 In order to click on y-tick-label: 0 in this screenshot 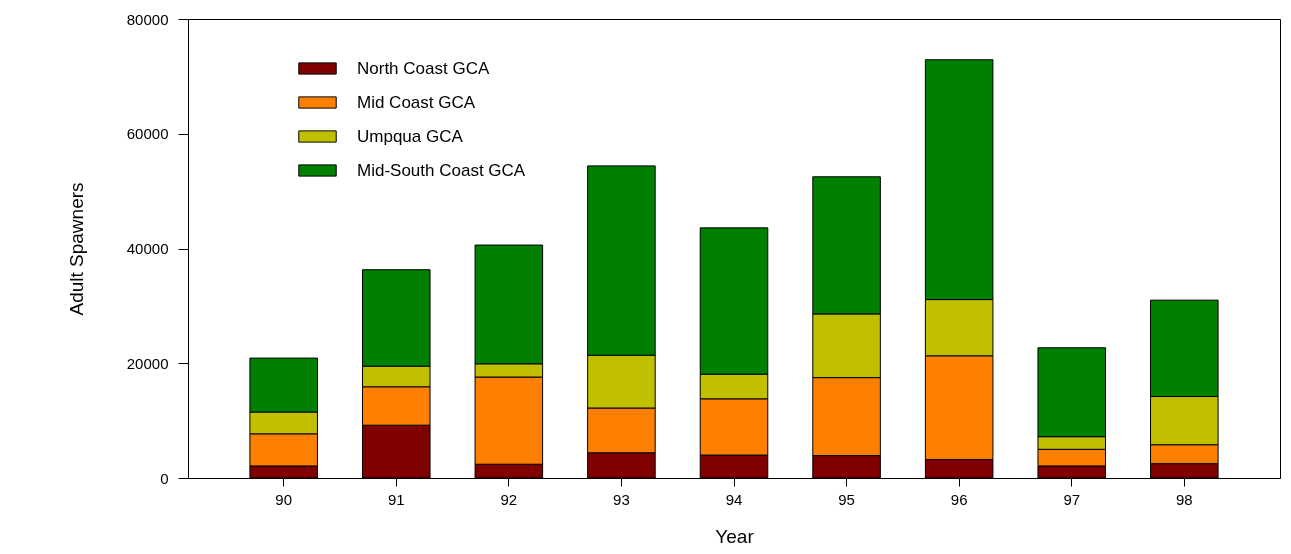, I will do `click(164, 478)`.